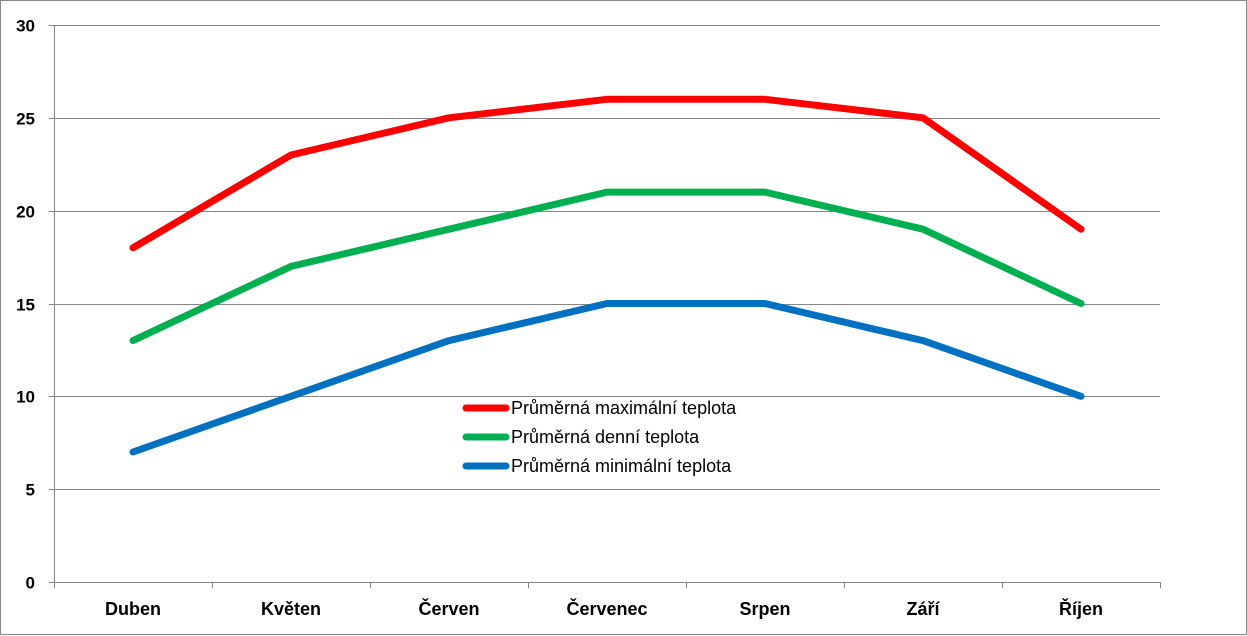 This screenshot has height=636, width=1247. What do you see at coordinates (1081, 608) in the screenshot?
I see `x-tick-label: Říjen` at bounding box center [1081, 608].